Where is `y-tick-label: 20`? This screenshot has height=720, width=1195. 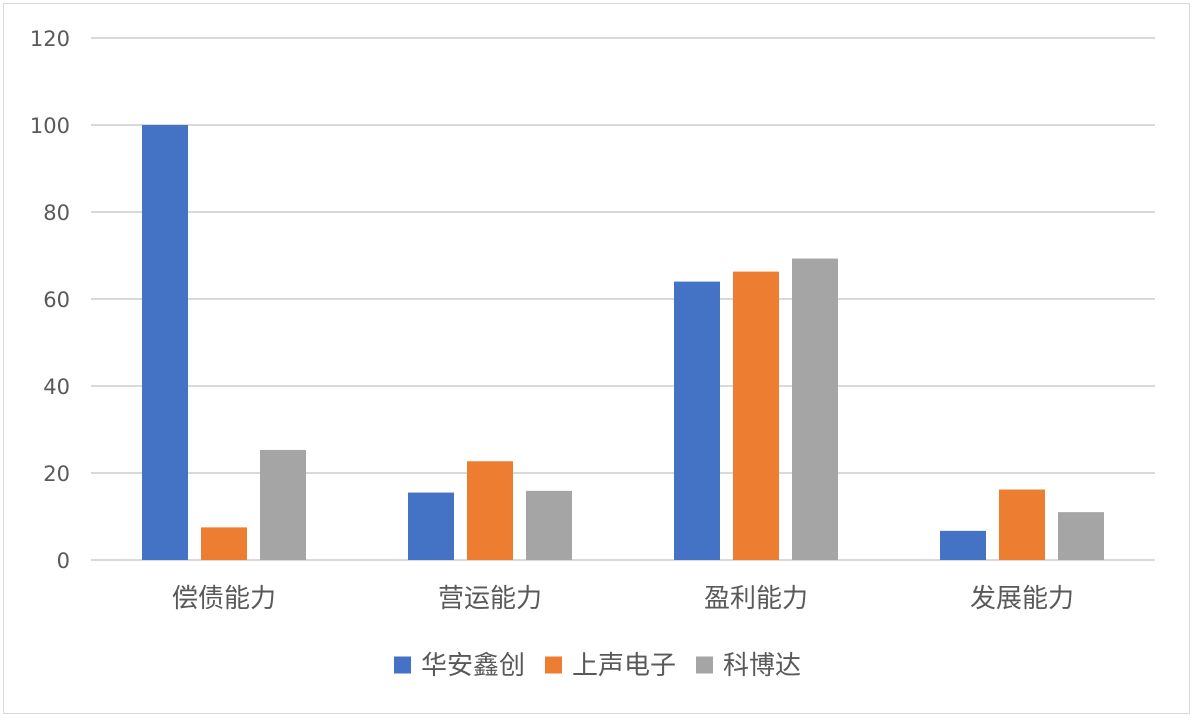 y-tick-label: 20 is located at coordinates (56, 474).